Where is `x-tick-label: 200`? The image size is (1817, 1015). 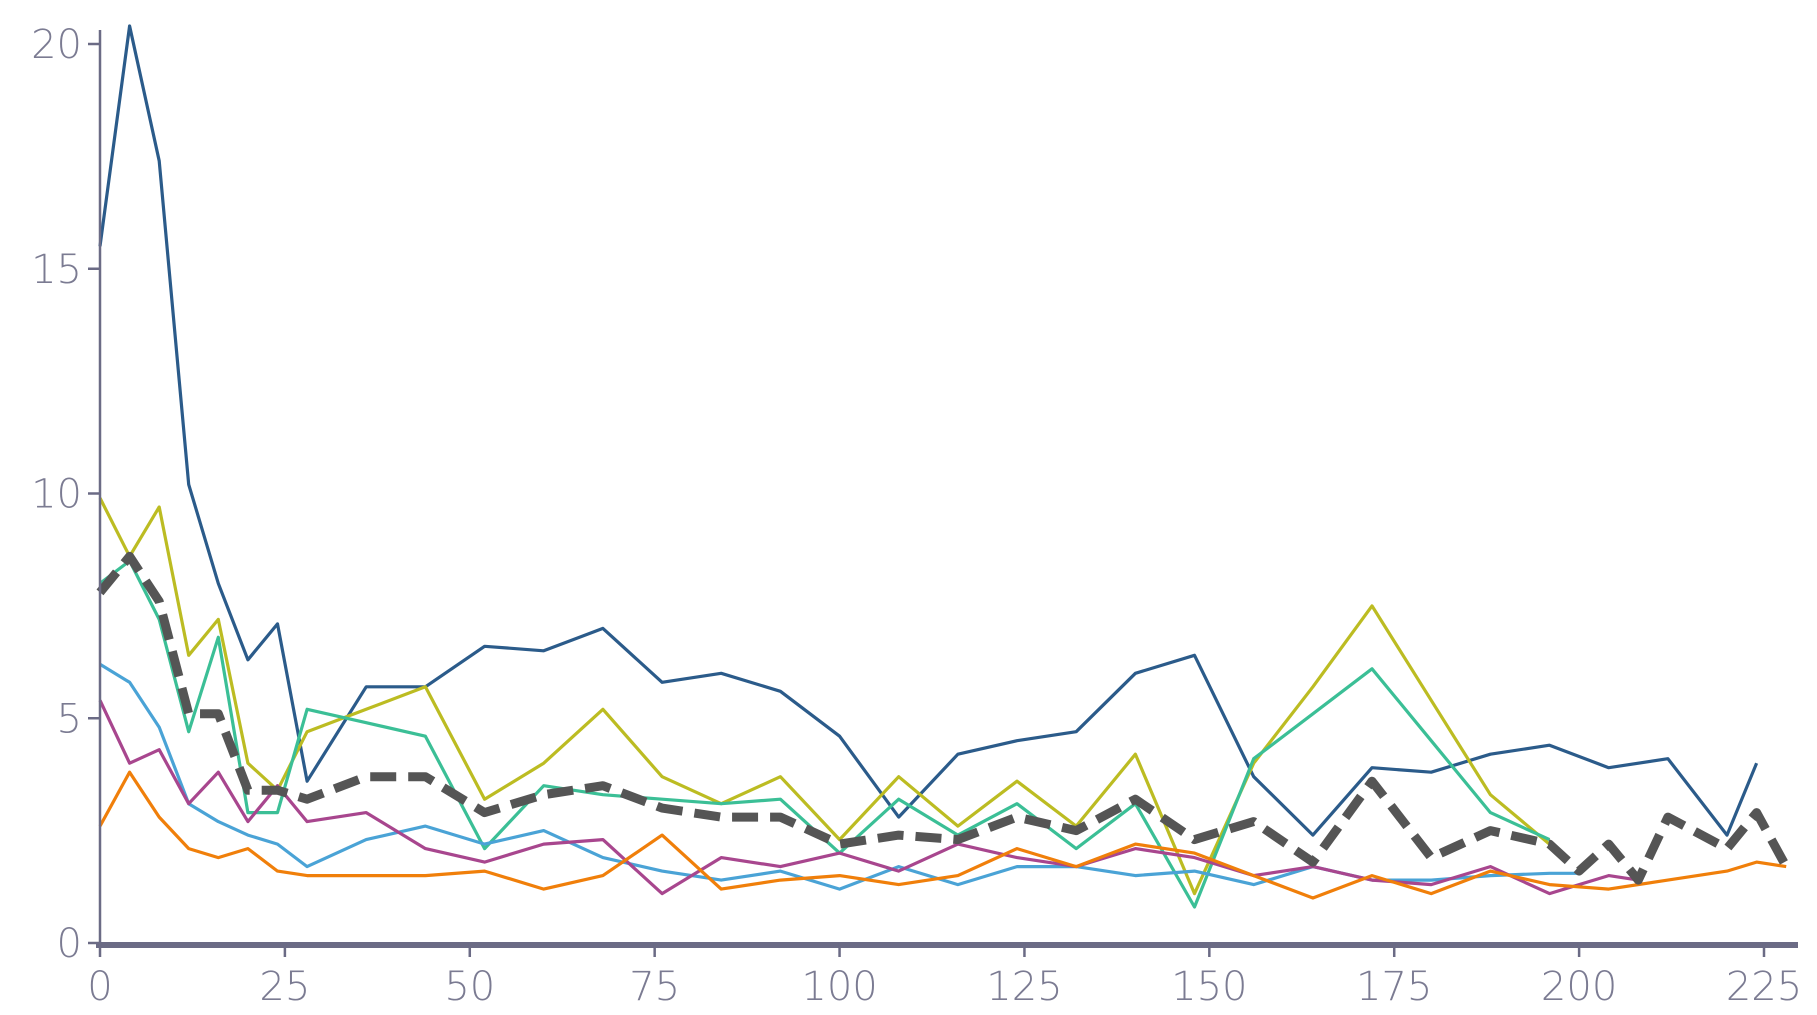 x-tick-label: 200 is located at coordinates (1579, 987).